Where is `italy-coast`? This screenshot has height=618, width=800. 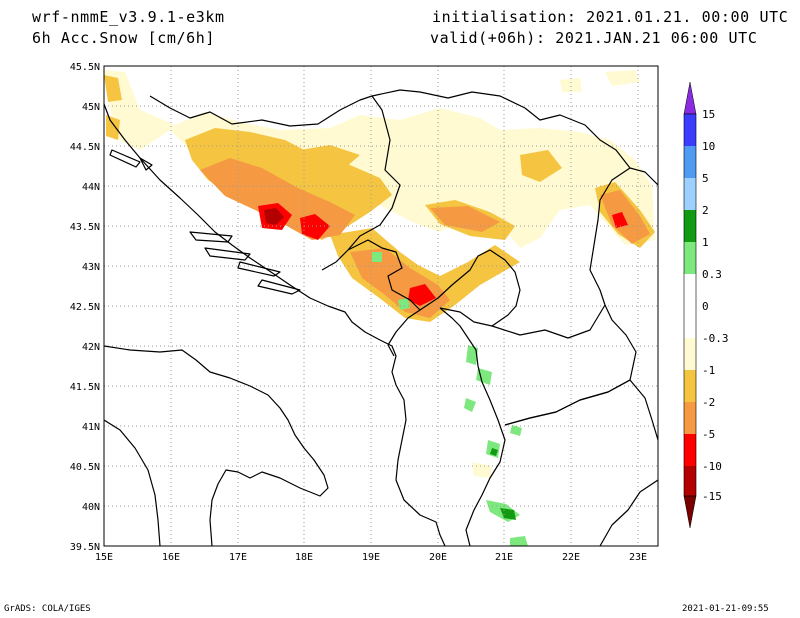 italy-coast is located at coordinates (216, 445).